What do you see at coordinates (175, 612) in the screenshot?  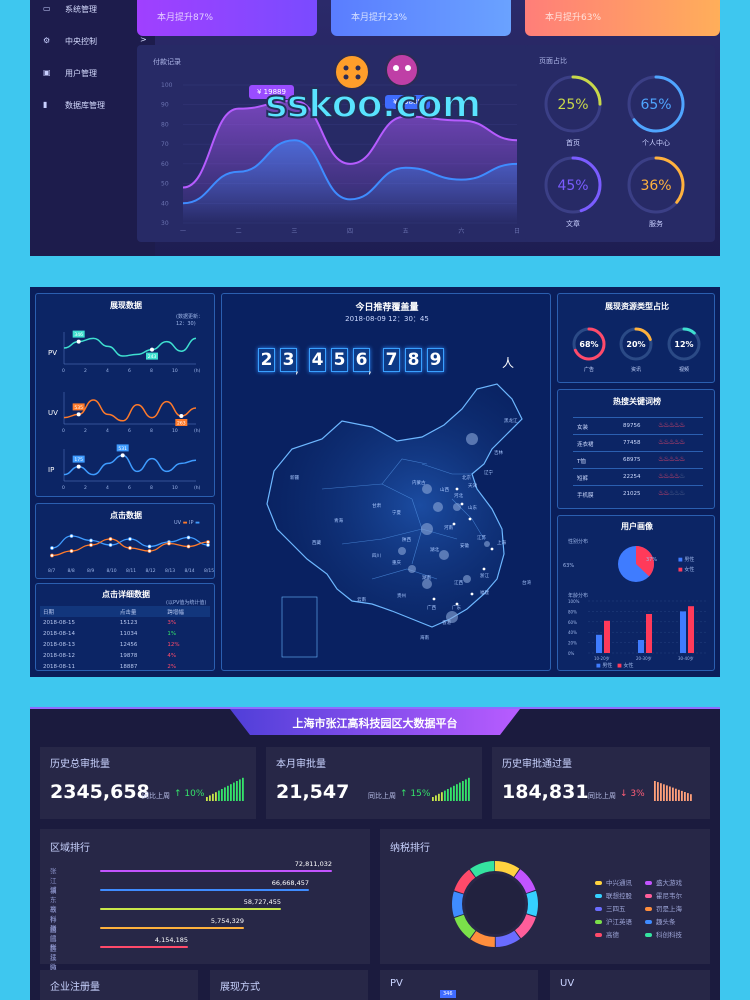 I see `col-header: 跨增幅` at bounding box center [175, 612].